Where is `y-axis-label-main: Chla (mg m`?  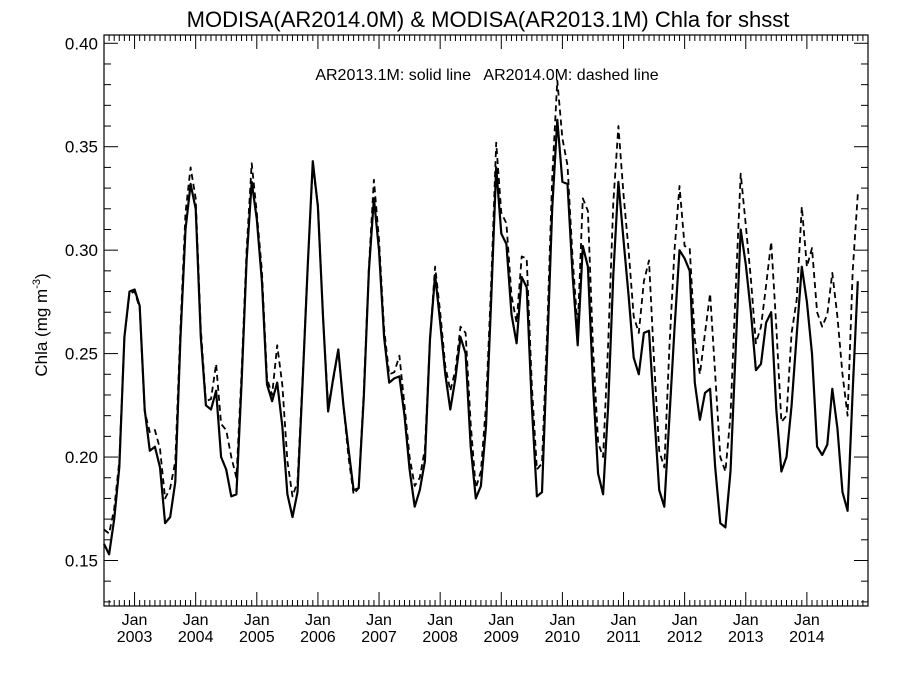
y-axis-label-main: Chla (mg m is located at coordinates (41, 333).